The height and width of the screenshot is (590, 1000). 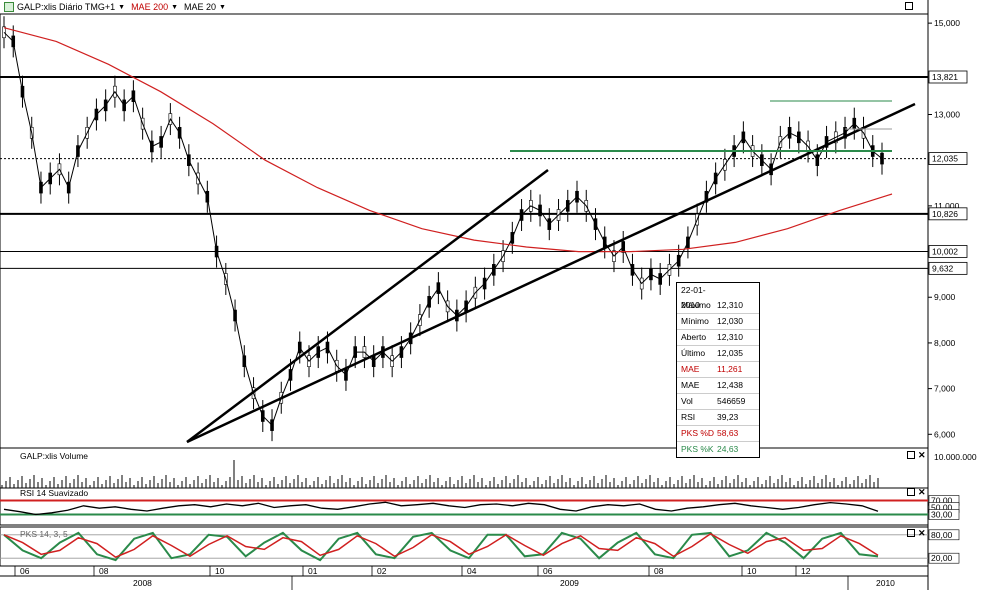 I want to click on rsi-tick-box, so click(x=944, y=514).